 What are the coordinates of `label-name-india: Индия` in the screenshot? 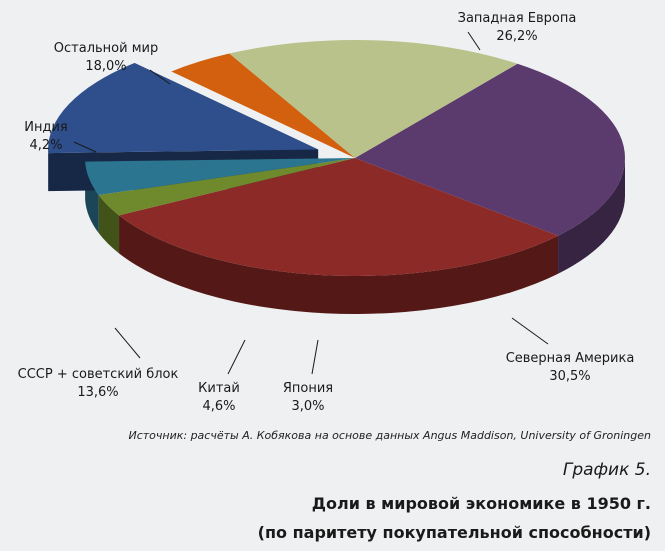 It's located at (45, 127).